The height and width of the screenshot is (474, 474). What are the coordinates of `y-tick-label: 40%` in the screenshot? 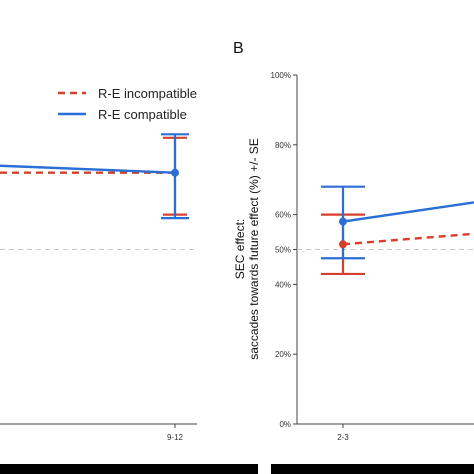 It's located at (283, 284).